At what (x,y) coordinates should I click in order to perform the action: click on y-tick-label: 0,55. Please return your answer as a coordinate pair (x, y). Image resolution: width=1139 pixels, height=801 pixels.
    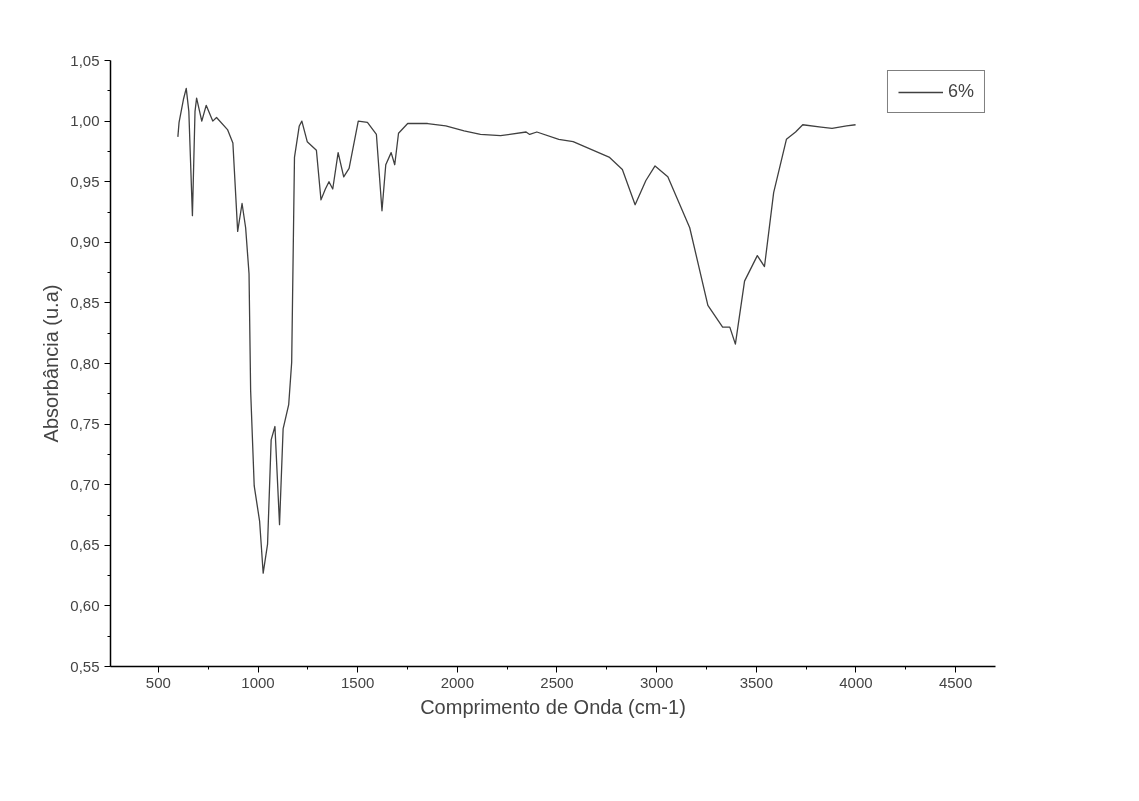
    Looking at the image, I should click on (85, 666).